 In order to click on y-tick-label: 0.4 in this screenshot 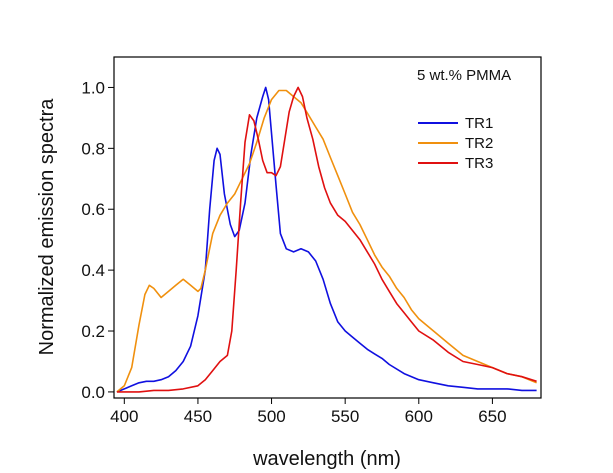, I will do `click(93, 270)`.